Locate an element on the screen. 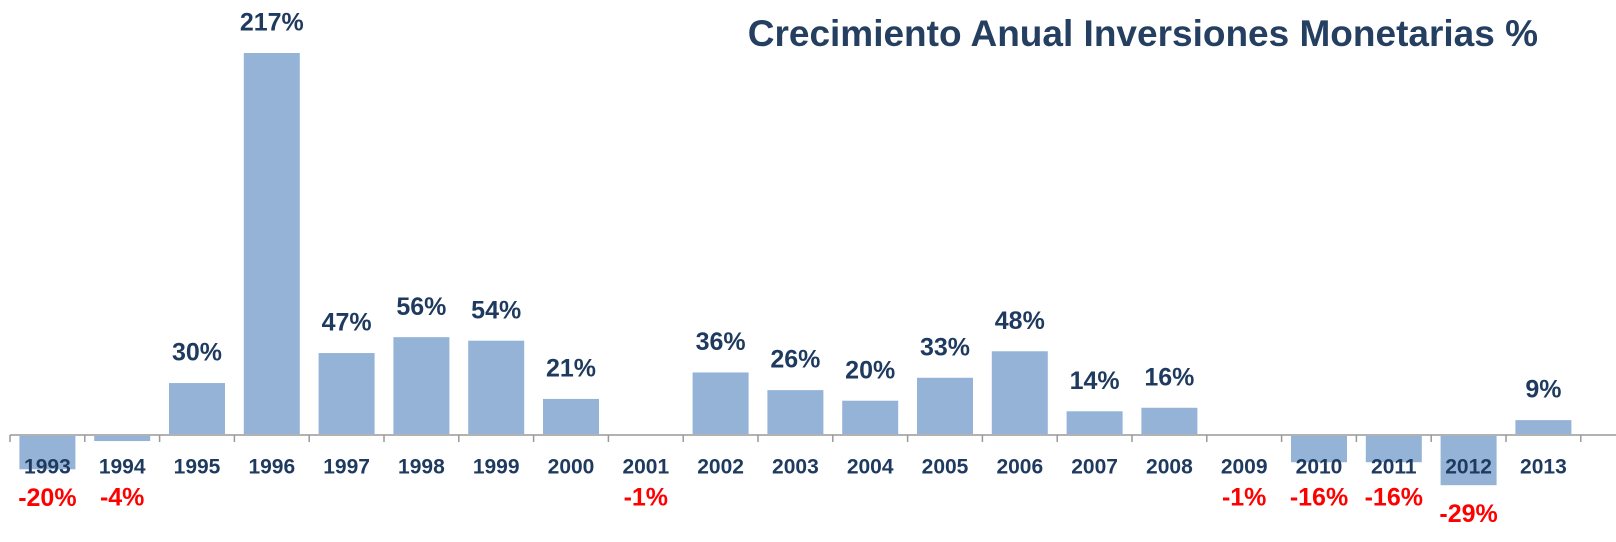 This screenshot has width=1616, height=542. x-tick-label: 1994 is located at coordinates (122, 467).